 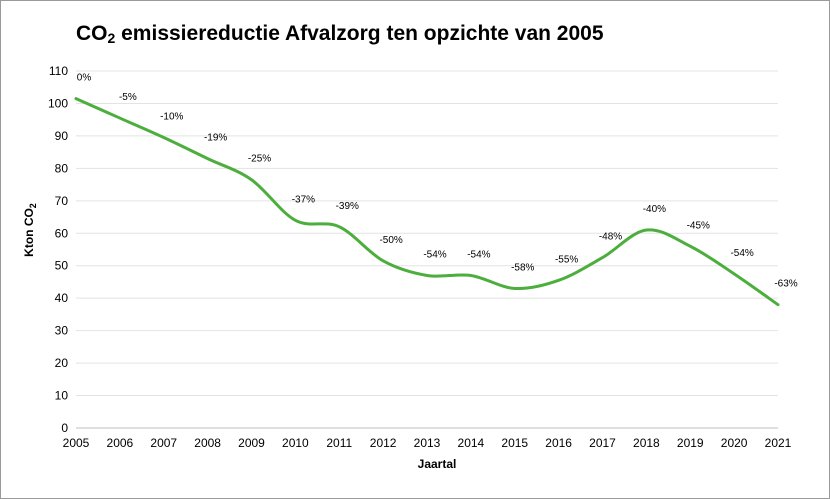 What do you see at coordinates (76, 443) in the screenshot?
I see `x-tick-label: 2005` at bounding box center [76, 443].